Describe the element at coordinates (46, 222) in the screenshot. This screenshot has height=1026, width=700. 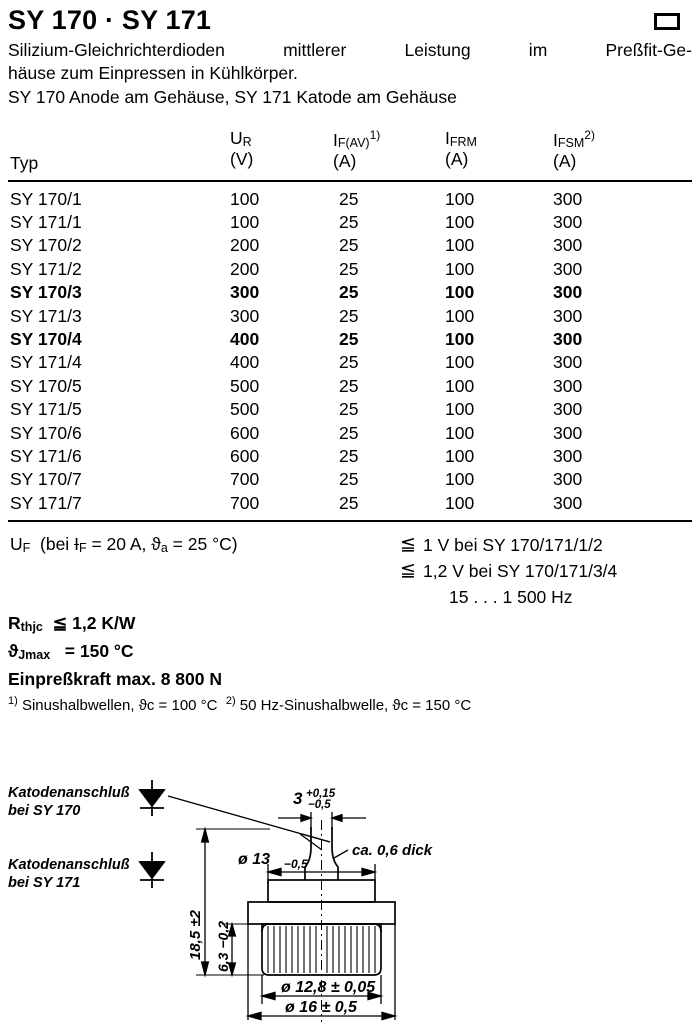
I see `cell-typ: SY 171/1` at that location.